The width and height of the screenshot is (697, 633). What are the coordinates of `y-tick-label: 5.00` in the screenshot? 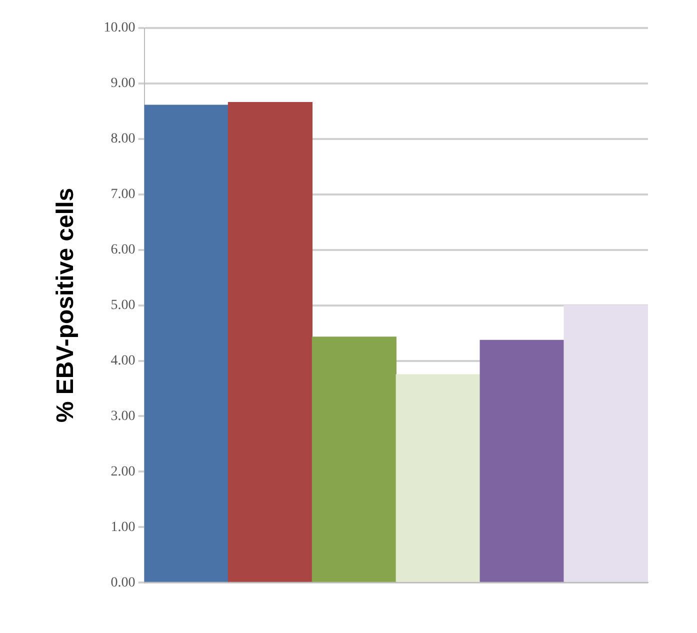 It's located at (123, 305).